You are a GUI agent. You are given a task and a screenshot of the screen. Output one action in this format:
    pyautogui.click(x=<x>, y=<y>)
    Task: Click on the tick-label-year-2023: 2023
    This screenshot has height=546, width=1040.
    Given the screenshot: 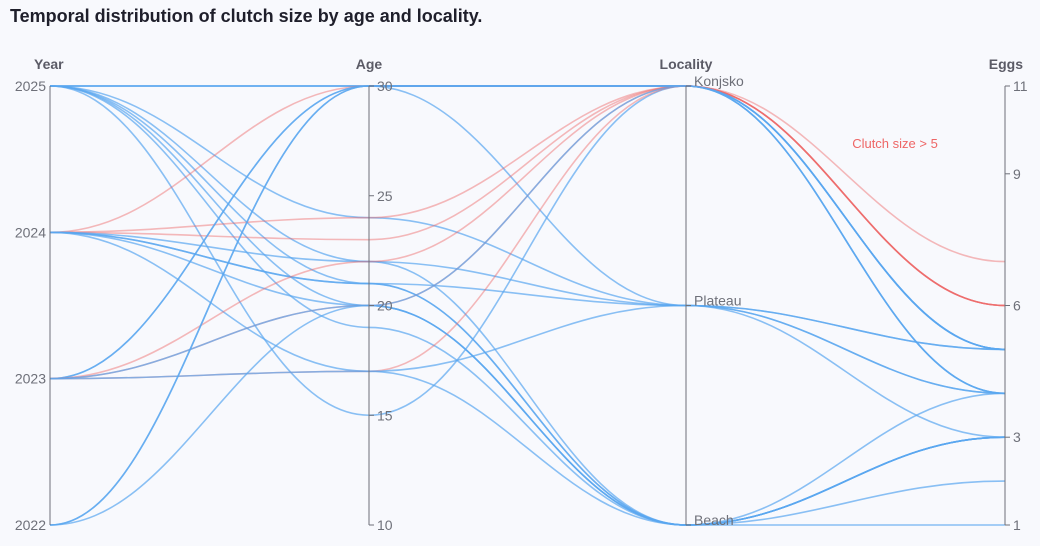 What is the action you would take?
    pyautogui.click(x=30, y=379)
    